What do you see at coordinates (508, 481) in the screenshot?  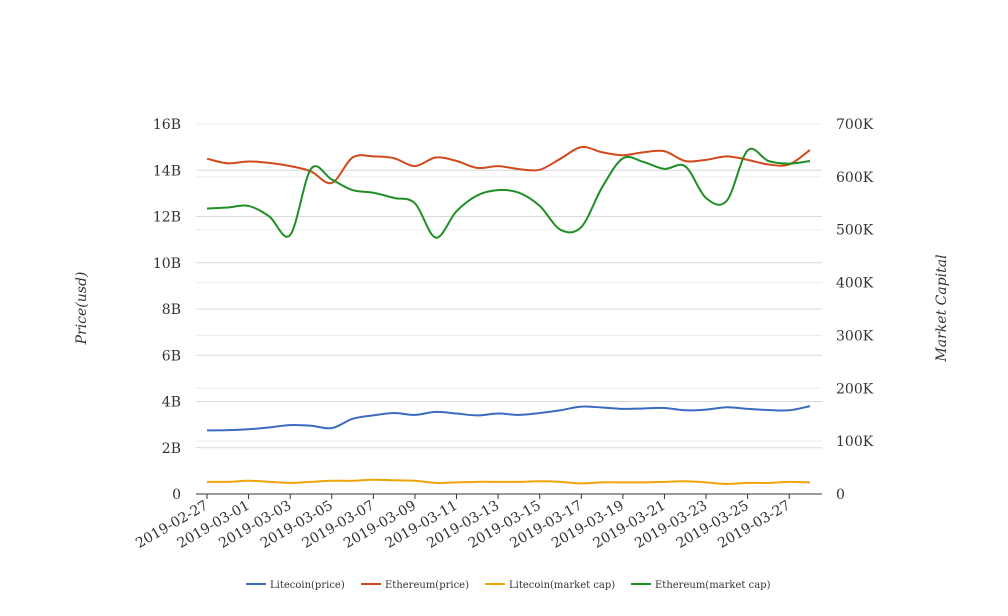 I see `series-line-litecoin-market-cap` at bounding box center [508, 481].